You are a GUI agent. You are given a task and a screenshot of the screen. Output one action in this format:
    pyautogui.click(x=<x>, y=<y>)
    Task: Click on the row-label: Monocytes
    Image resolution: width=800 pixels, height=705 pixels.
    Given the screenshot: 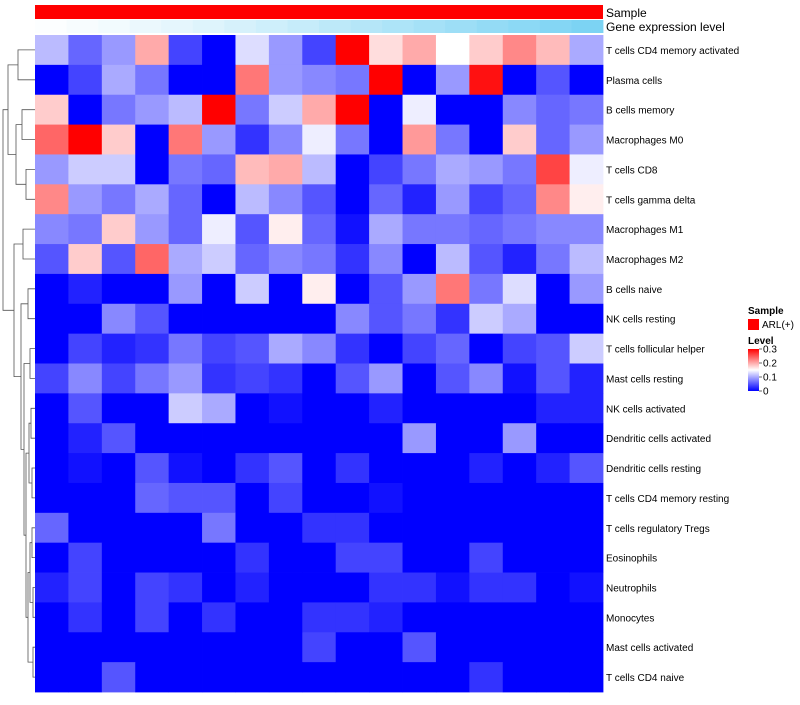 What is the action you would take?
    pyautogui.click(x=630, y=618)
    